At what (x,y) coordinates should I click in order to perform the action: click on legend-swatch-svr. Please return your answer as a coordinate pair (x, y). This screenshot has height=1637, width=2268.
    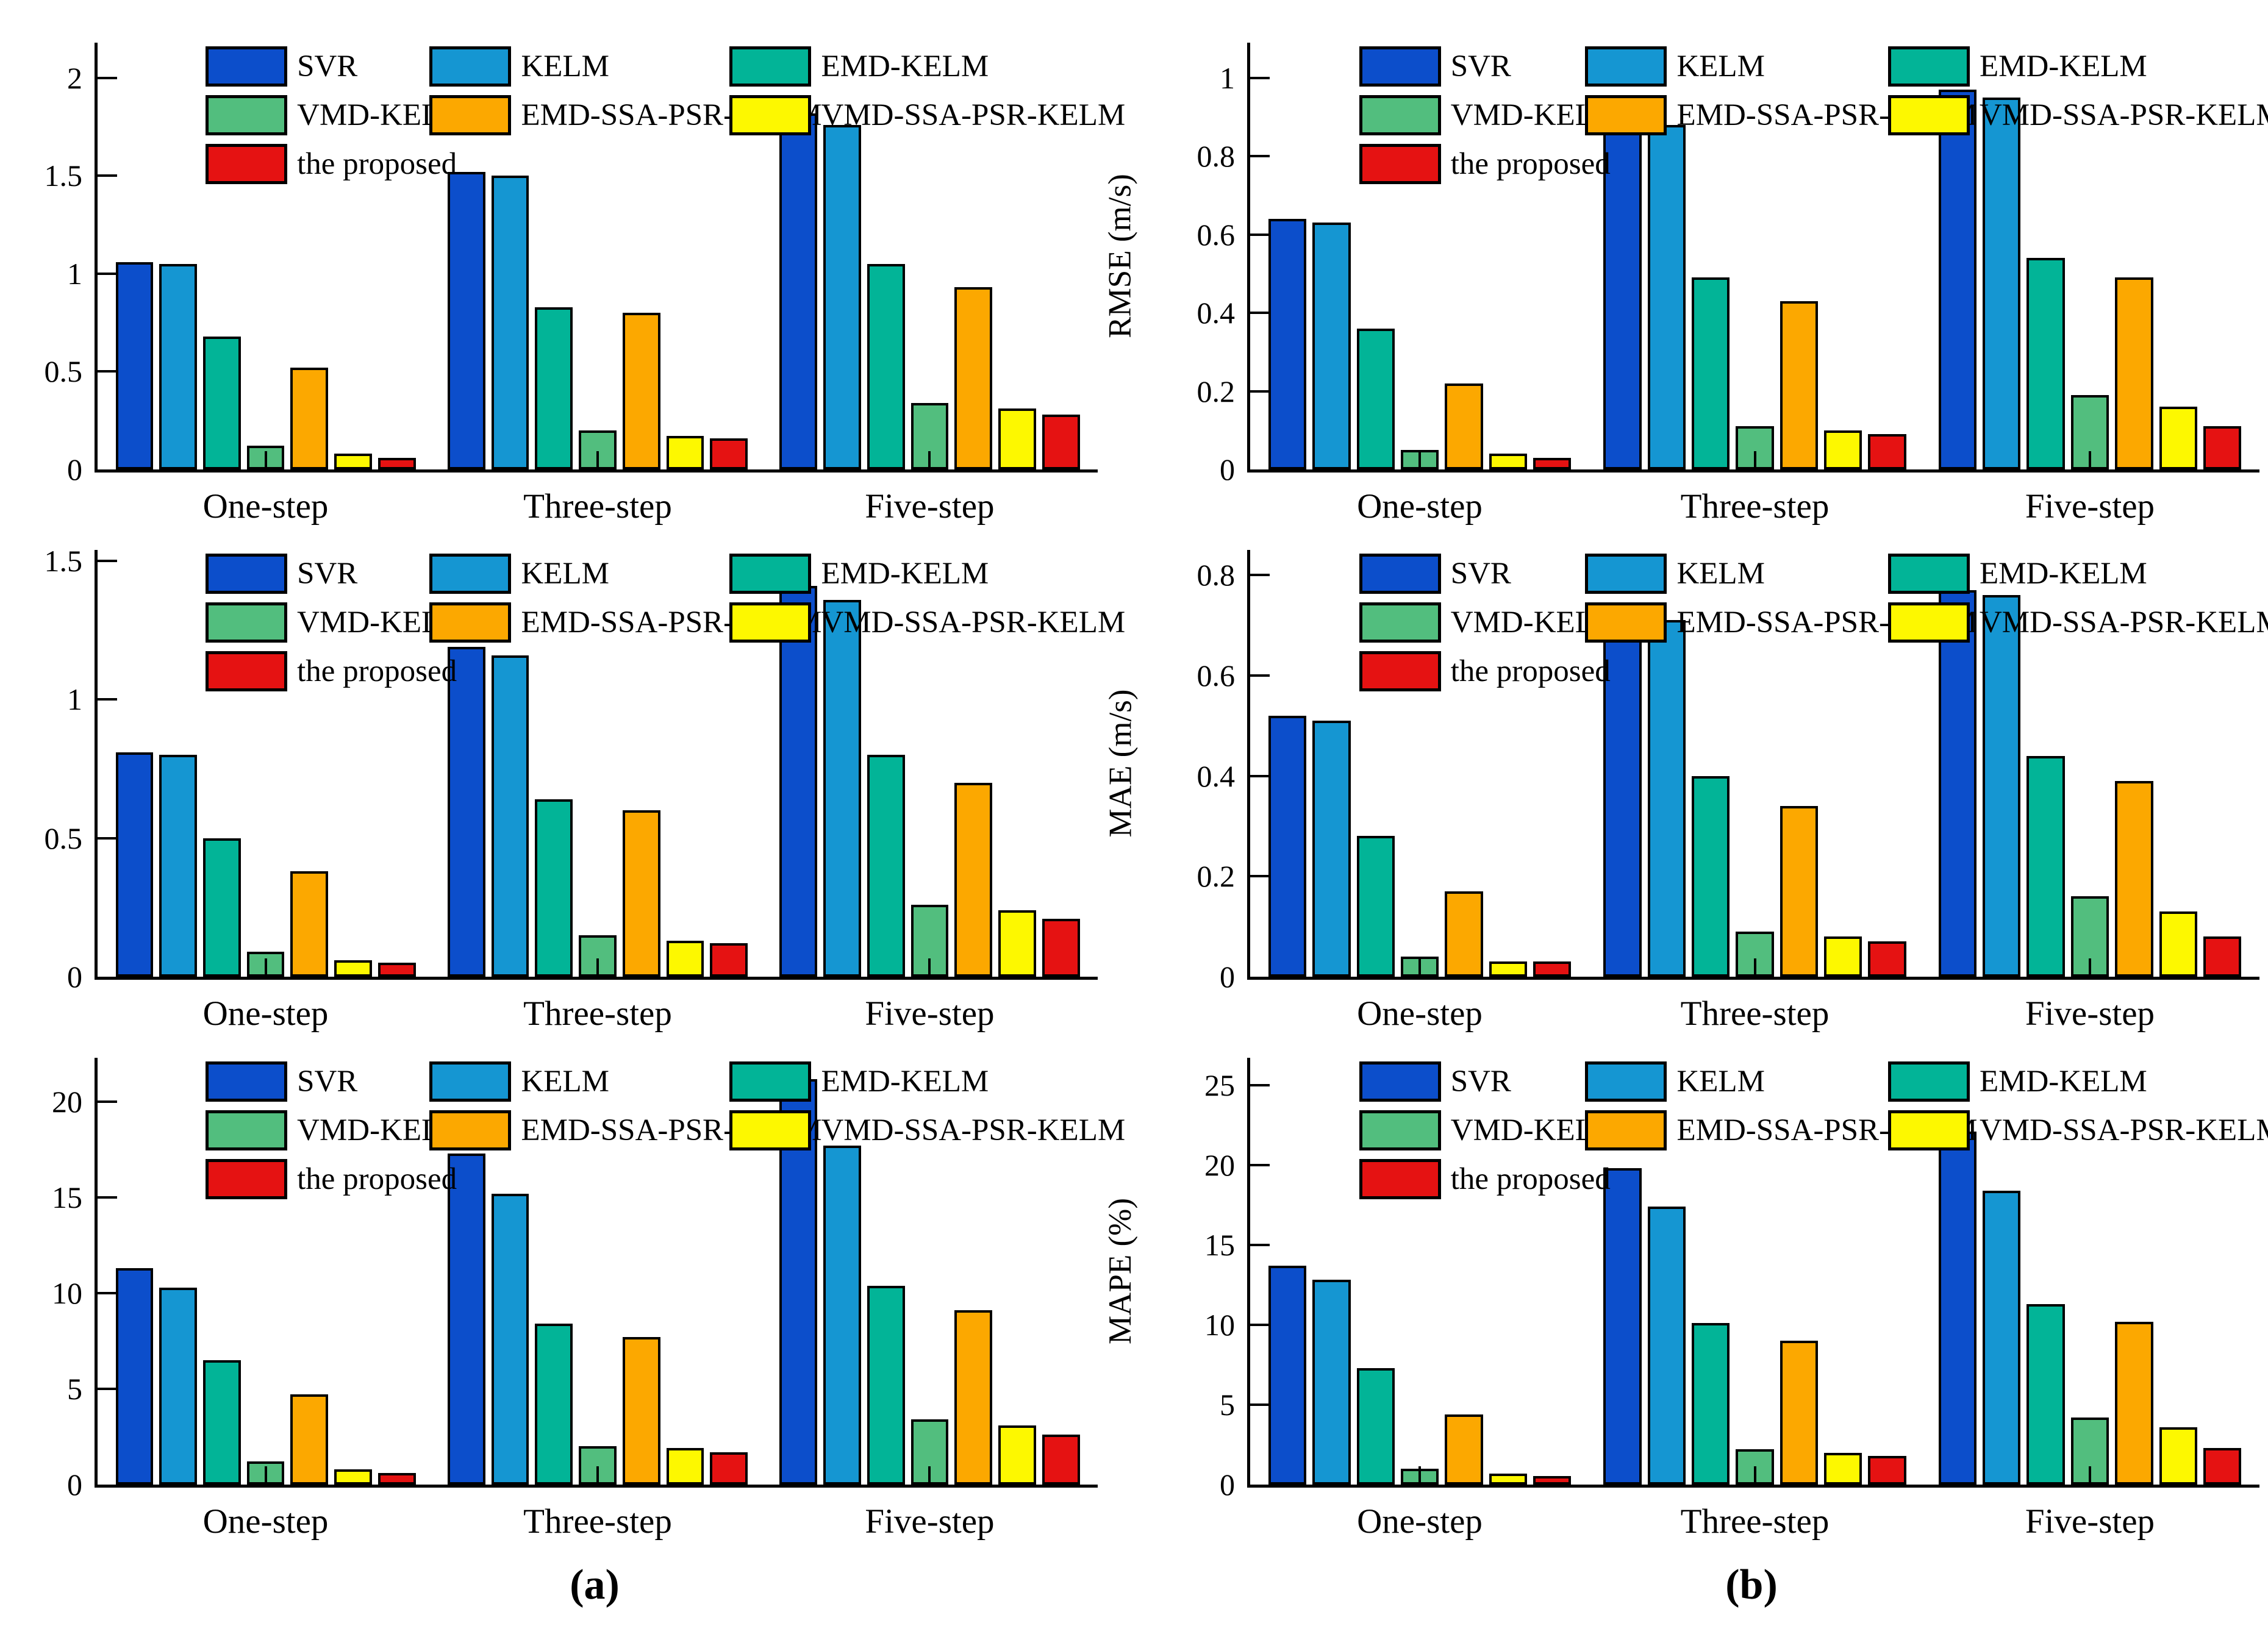
    Looking at the image, I should click on (1400, 66).